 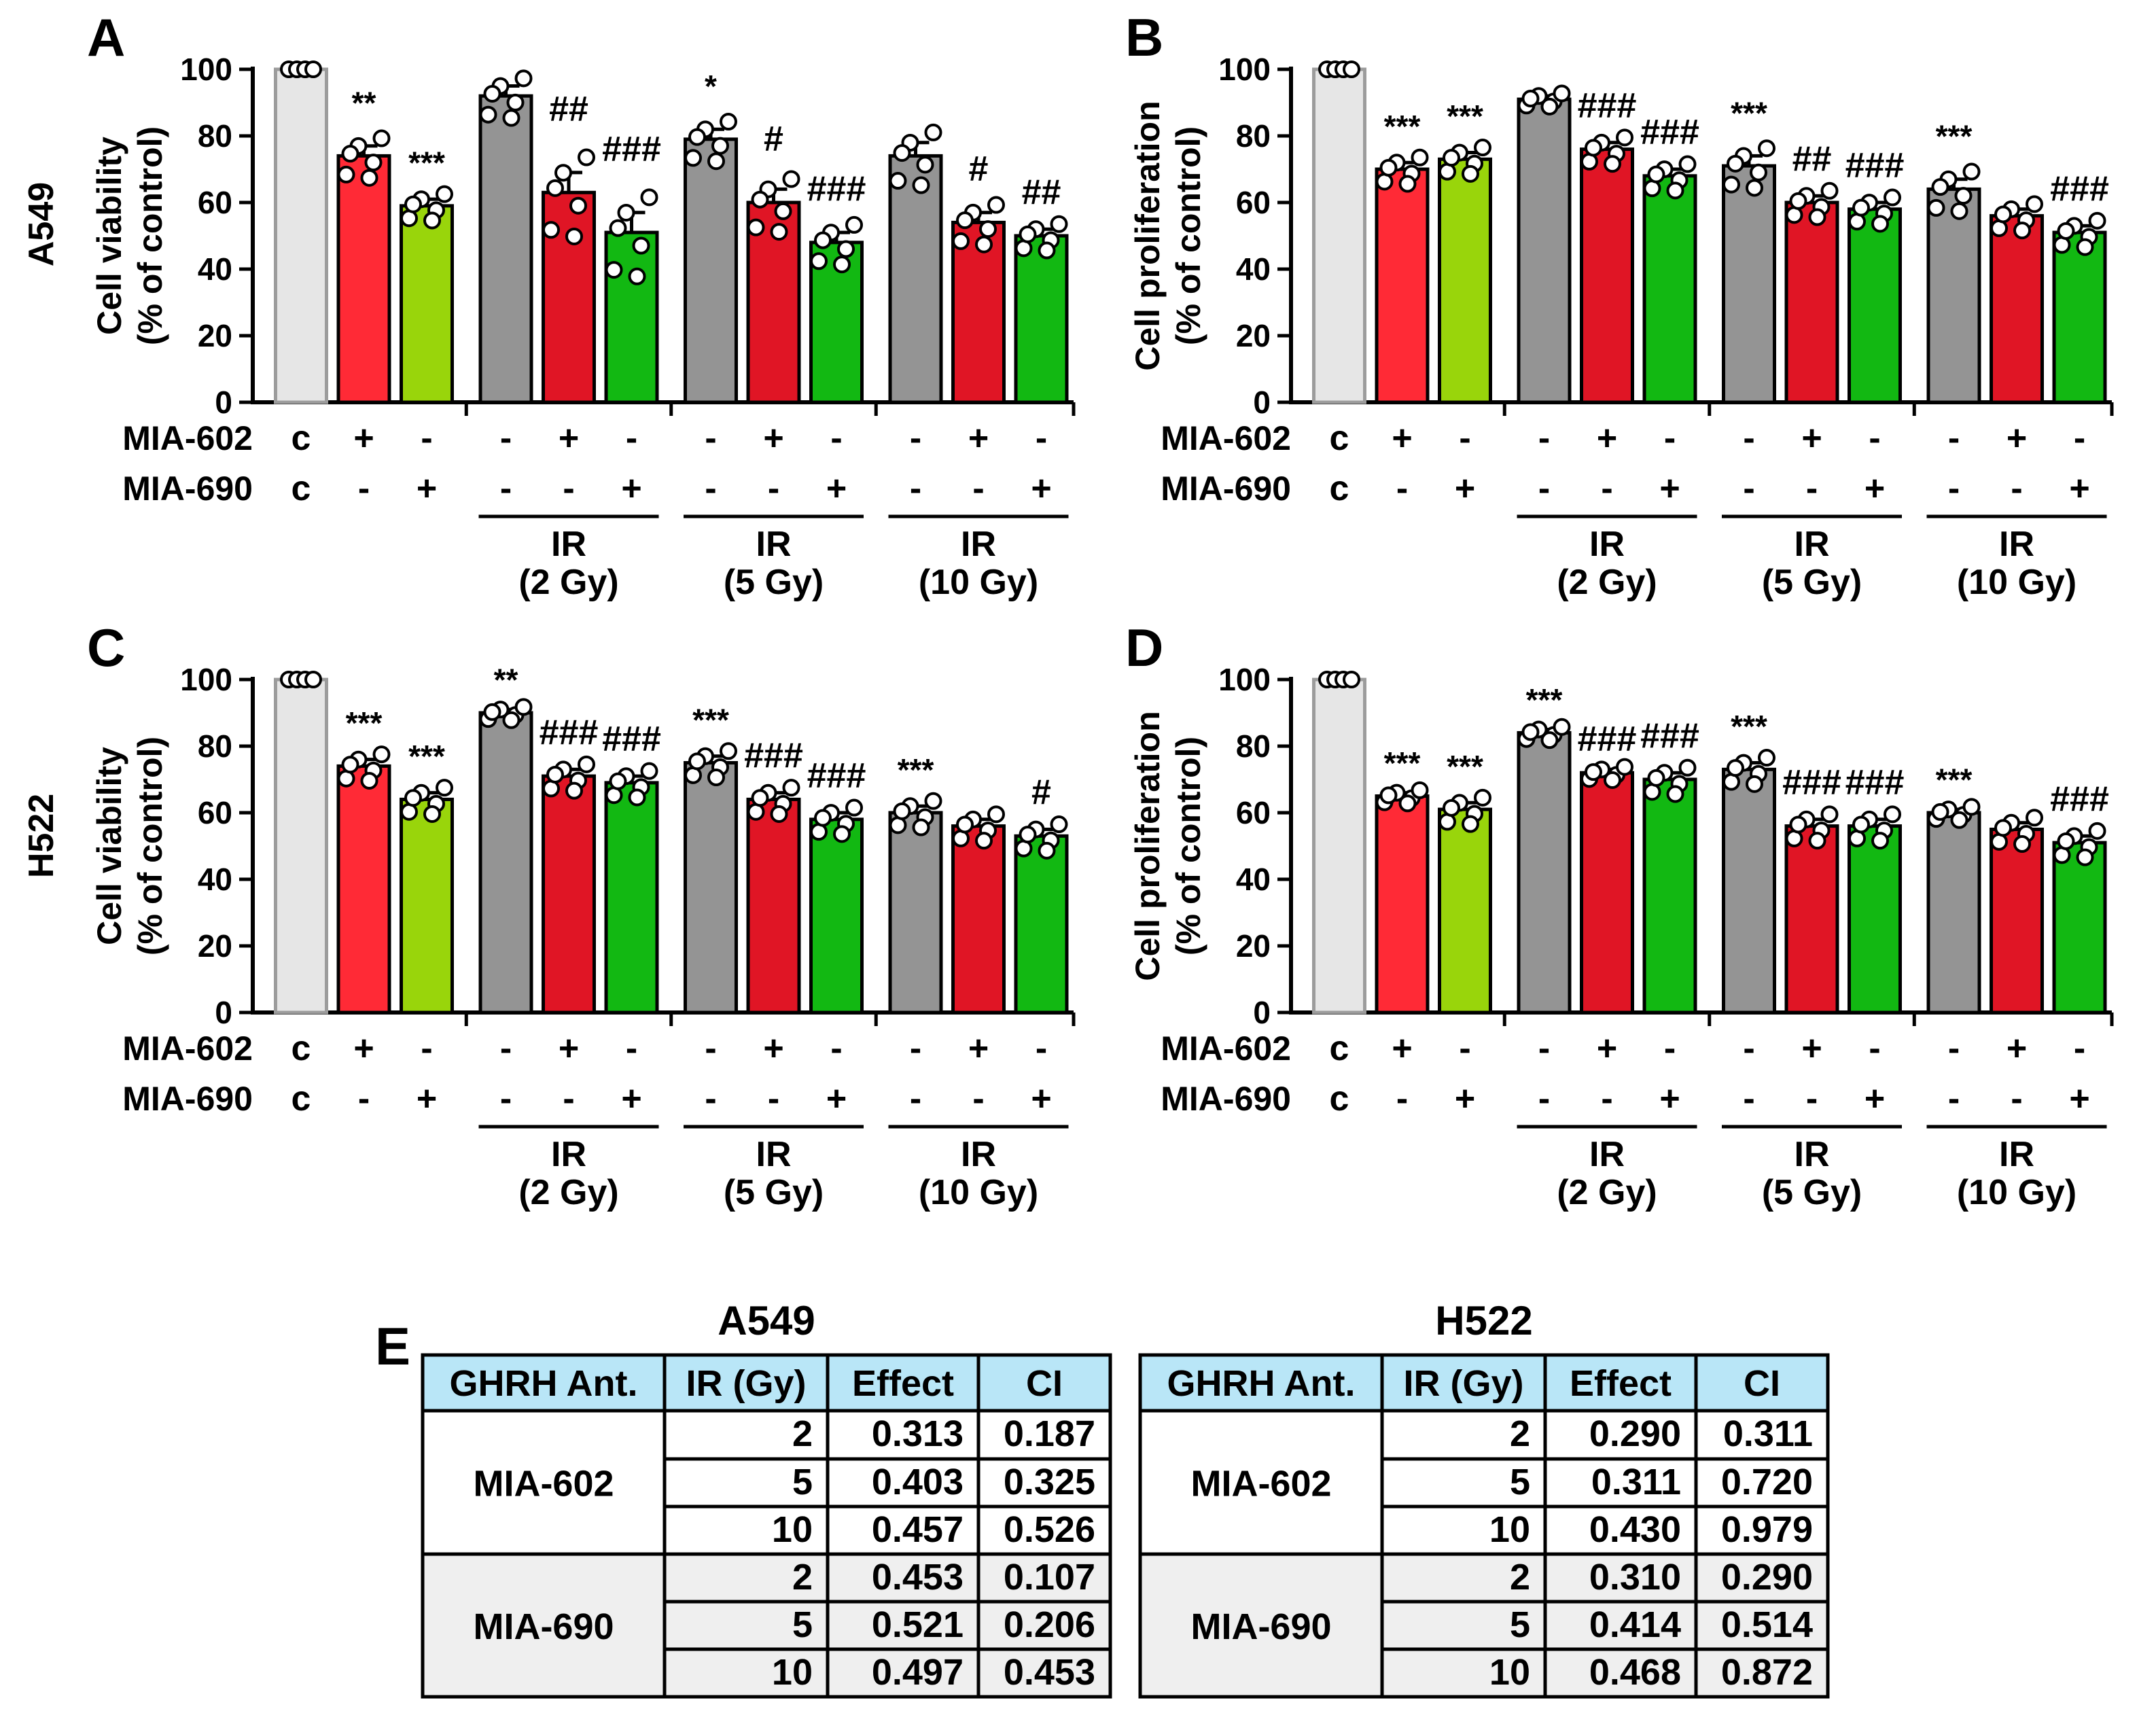 What do you see at coordinates (41, 224) in the screenshot?
I see `side-label-a549: A549` at bounding box center [41, 224].